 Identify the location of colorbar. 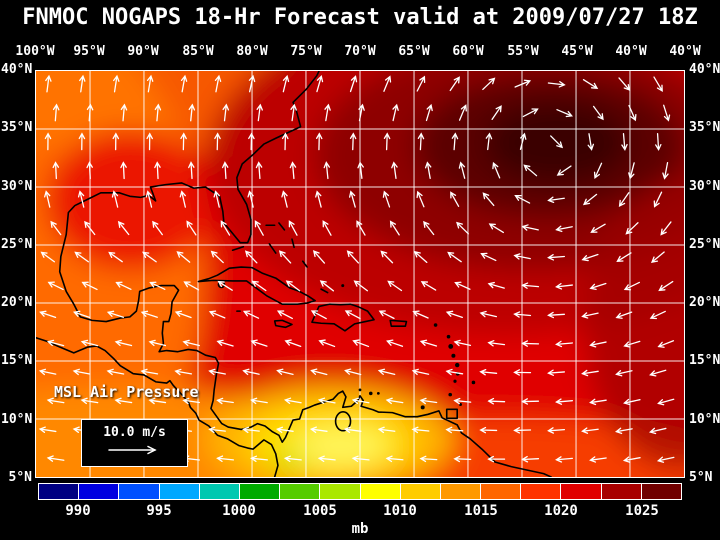
(360, 491).